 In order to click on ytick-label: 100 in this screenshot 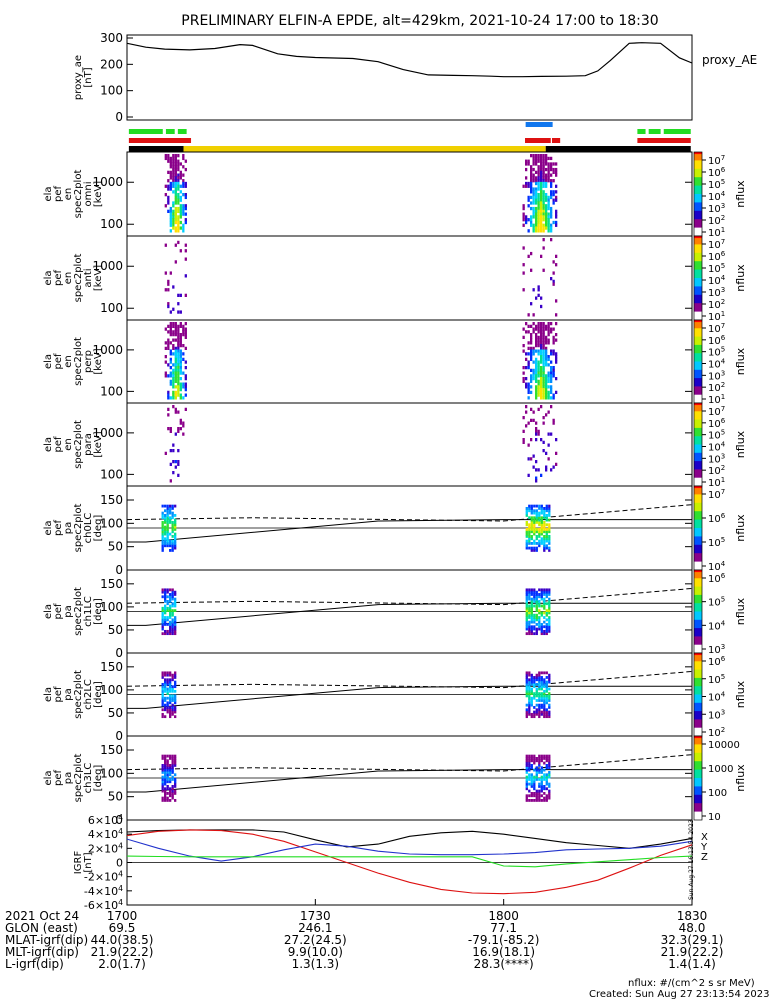, I will do `click(111, 607)`.